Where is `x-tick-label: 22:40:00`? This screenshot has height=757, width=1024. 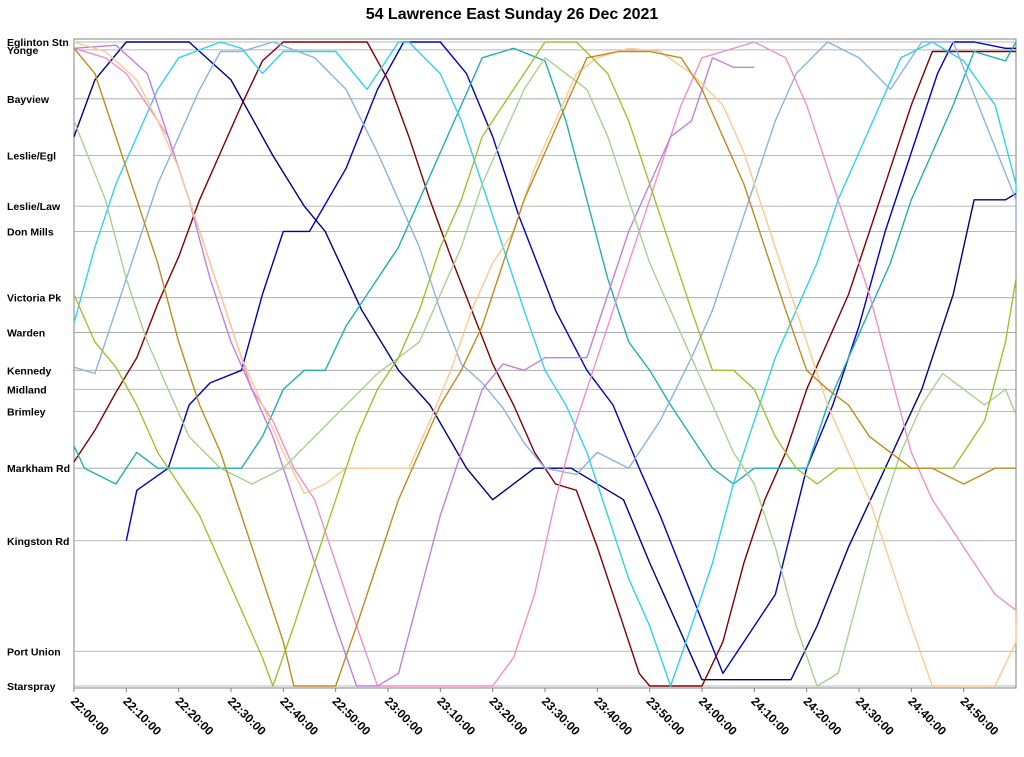 x-tick-label: 22:40:00 is located at coordinates (299, 716).